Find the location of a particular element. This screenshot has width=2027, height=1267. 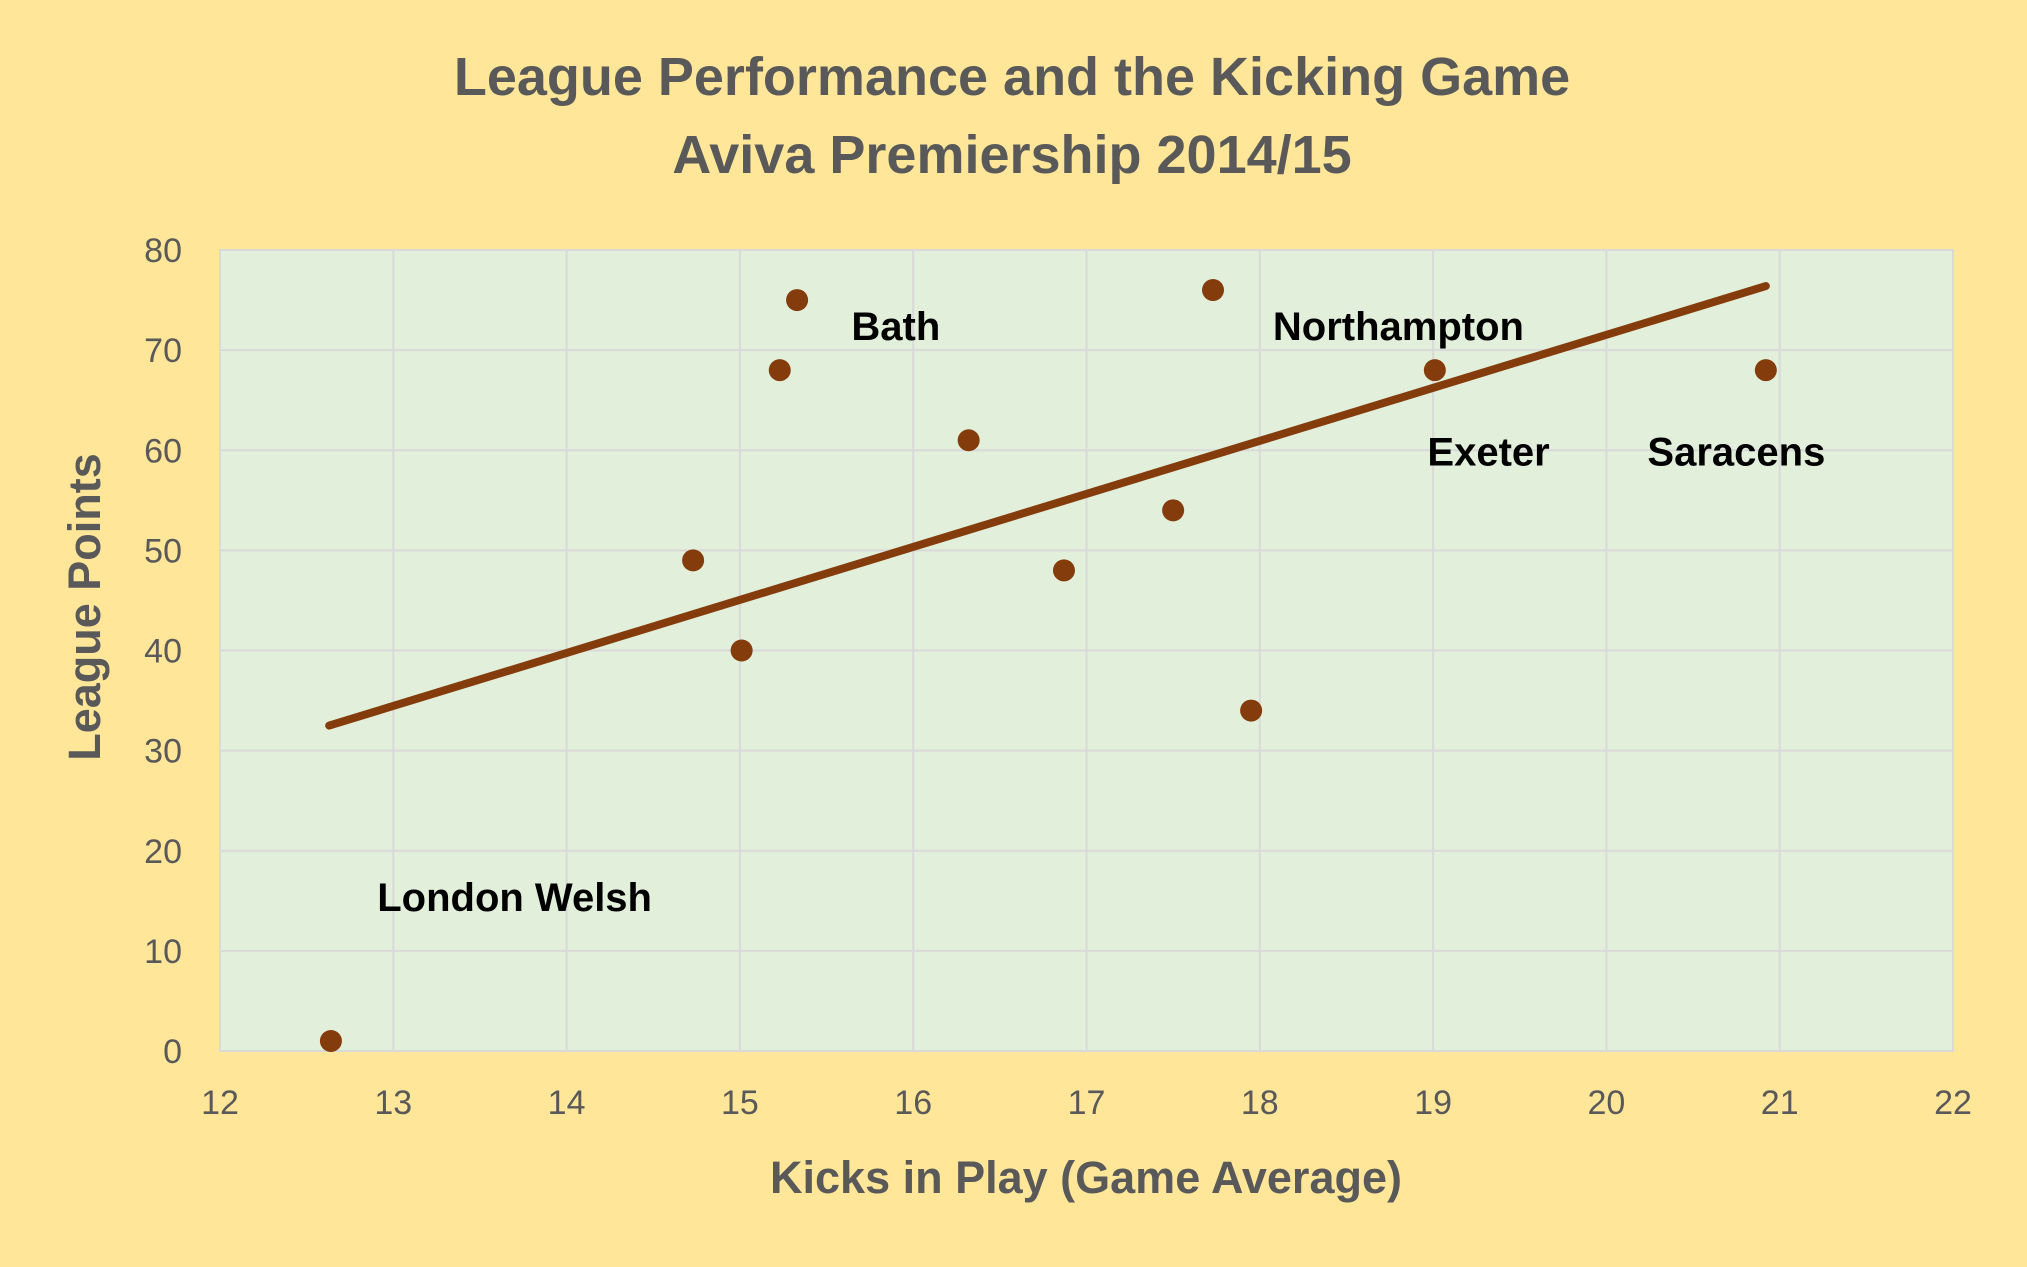

x-tick-label: 15 is located at coordinates (740, 1103).